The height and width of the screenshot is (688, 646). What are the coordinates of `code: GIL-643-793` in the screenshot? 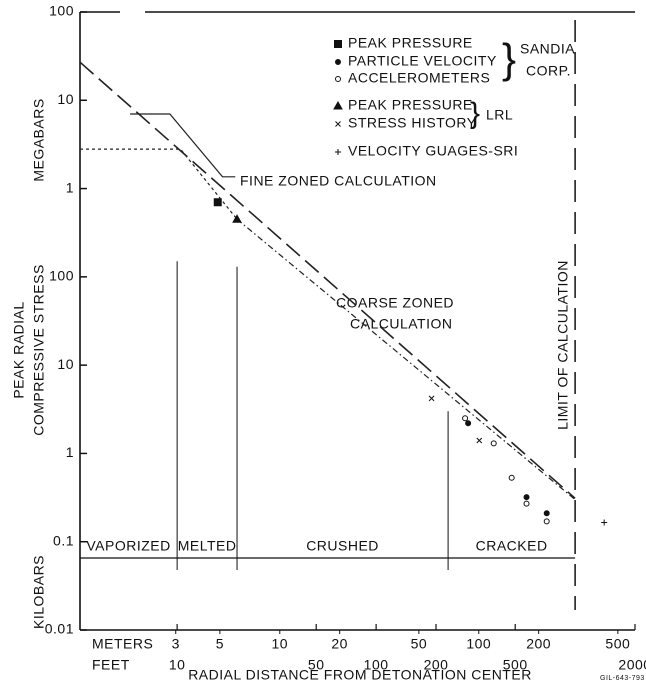 It's located at (622, 678).